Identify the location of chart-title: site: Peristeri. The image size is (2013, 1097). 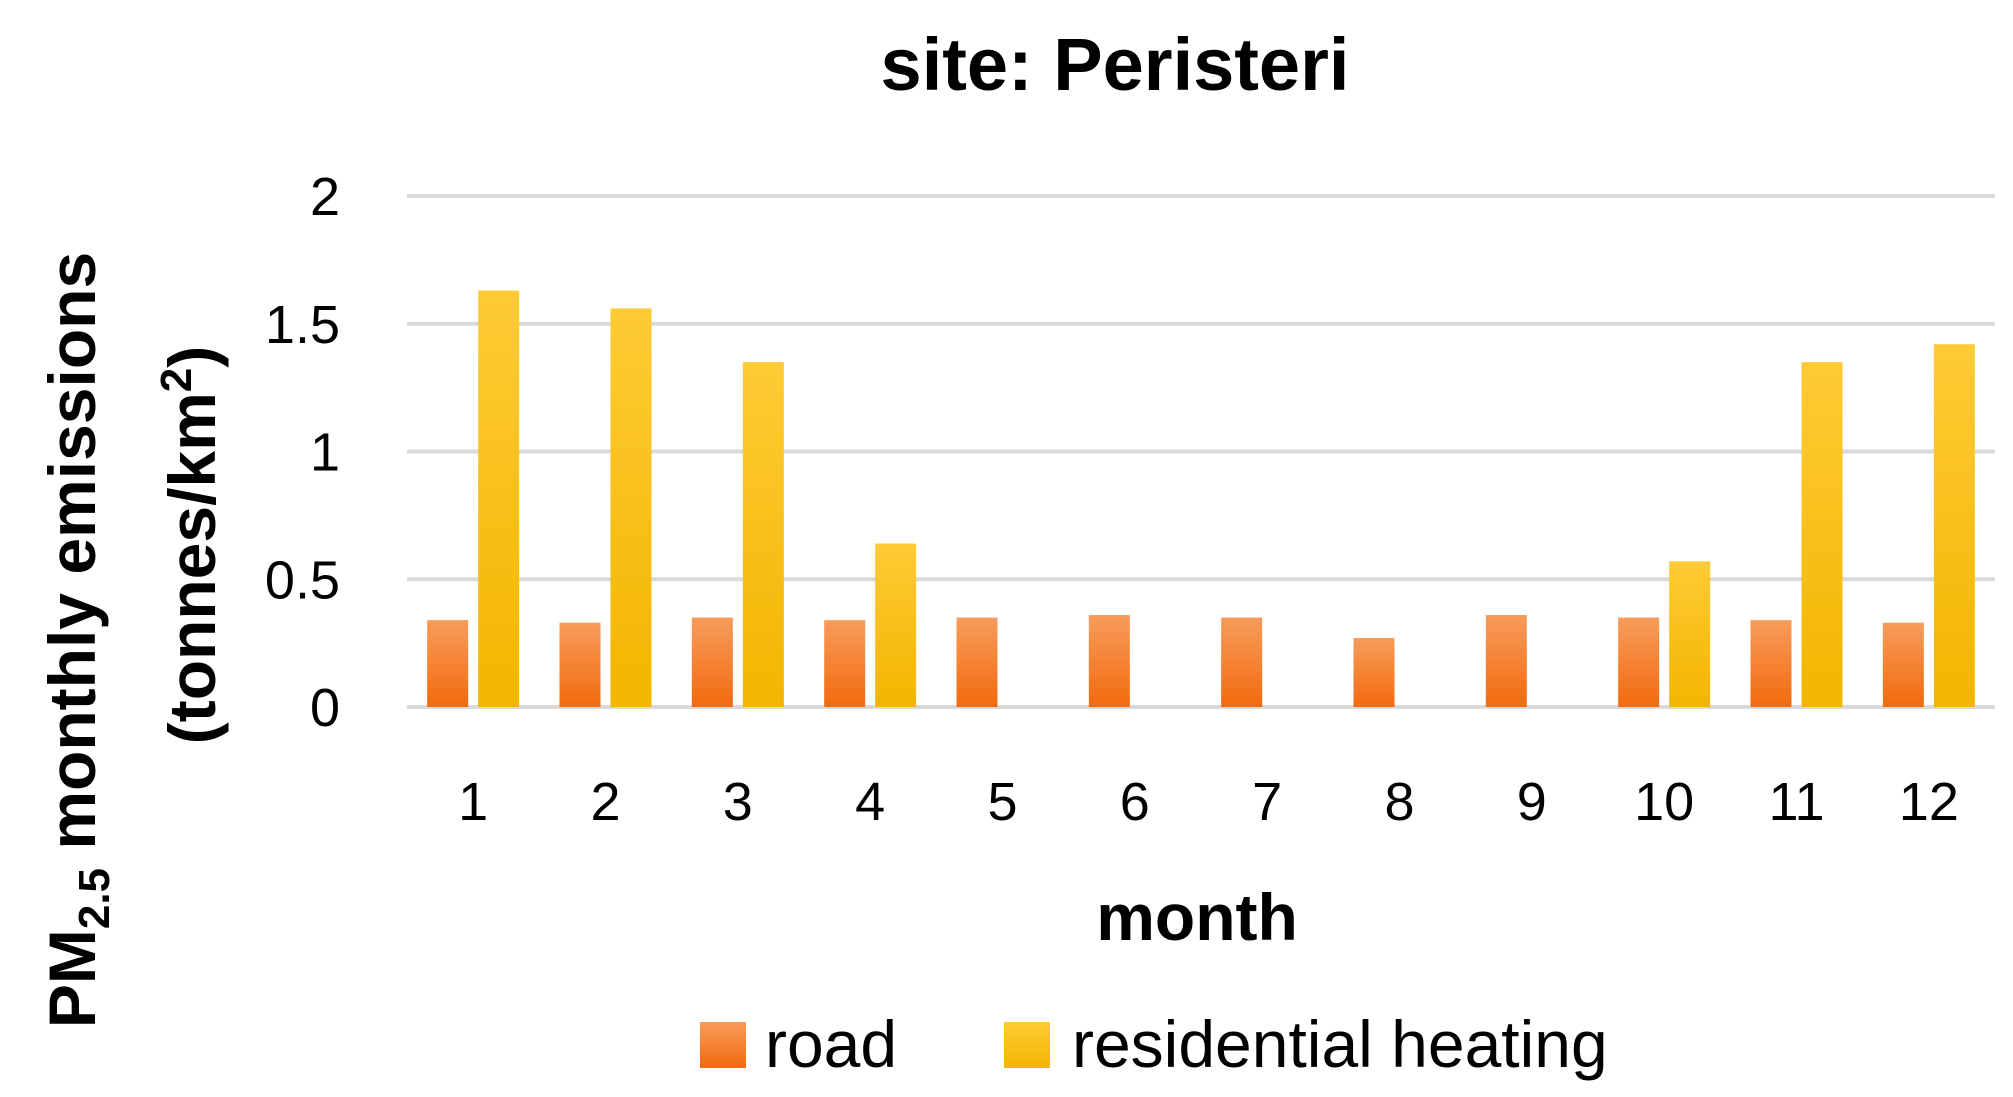
(1115, 64).